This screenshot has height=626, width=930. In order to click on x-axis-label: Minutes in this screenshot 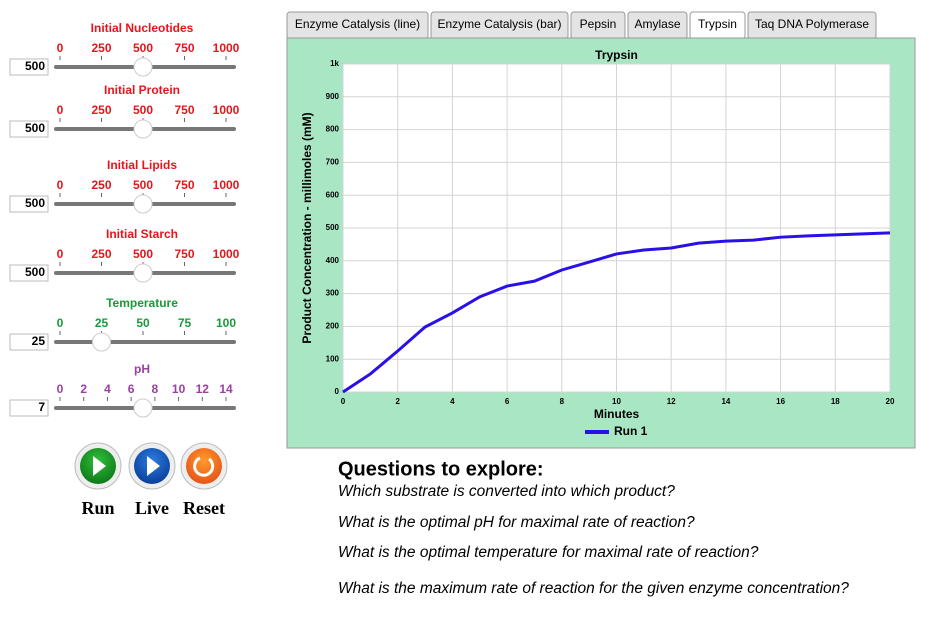, I will do `click(617, 414)`.